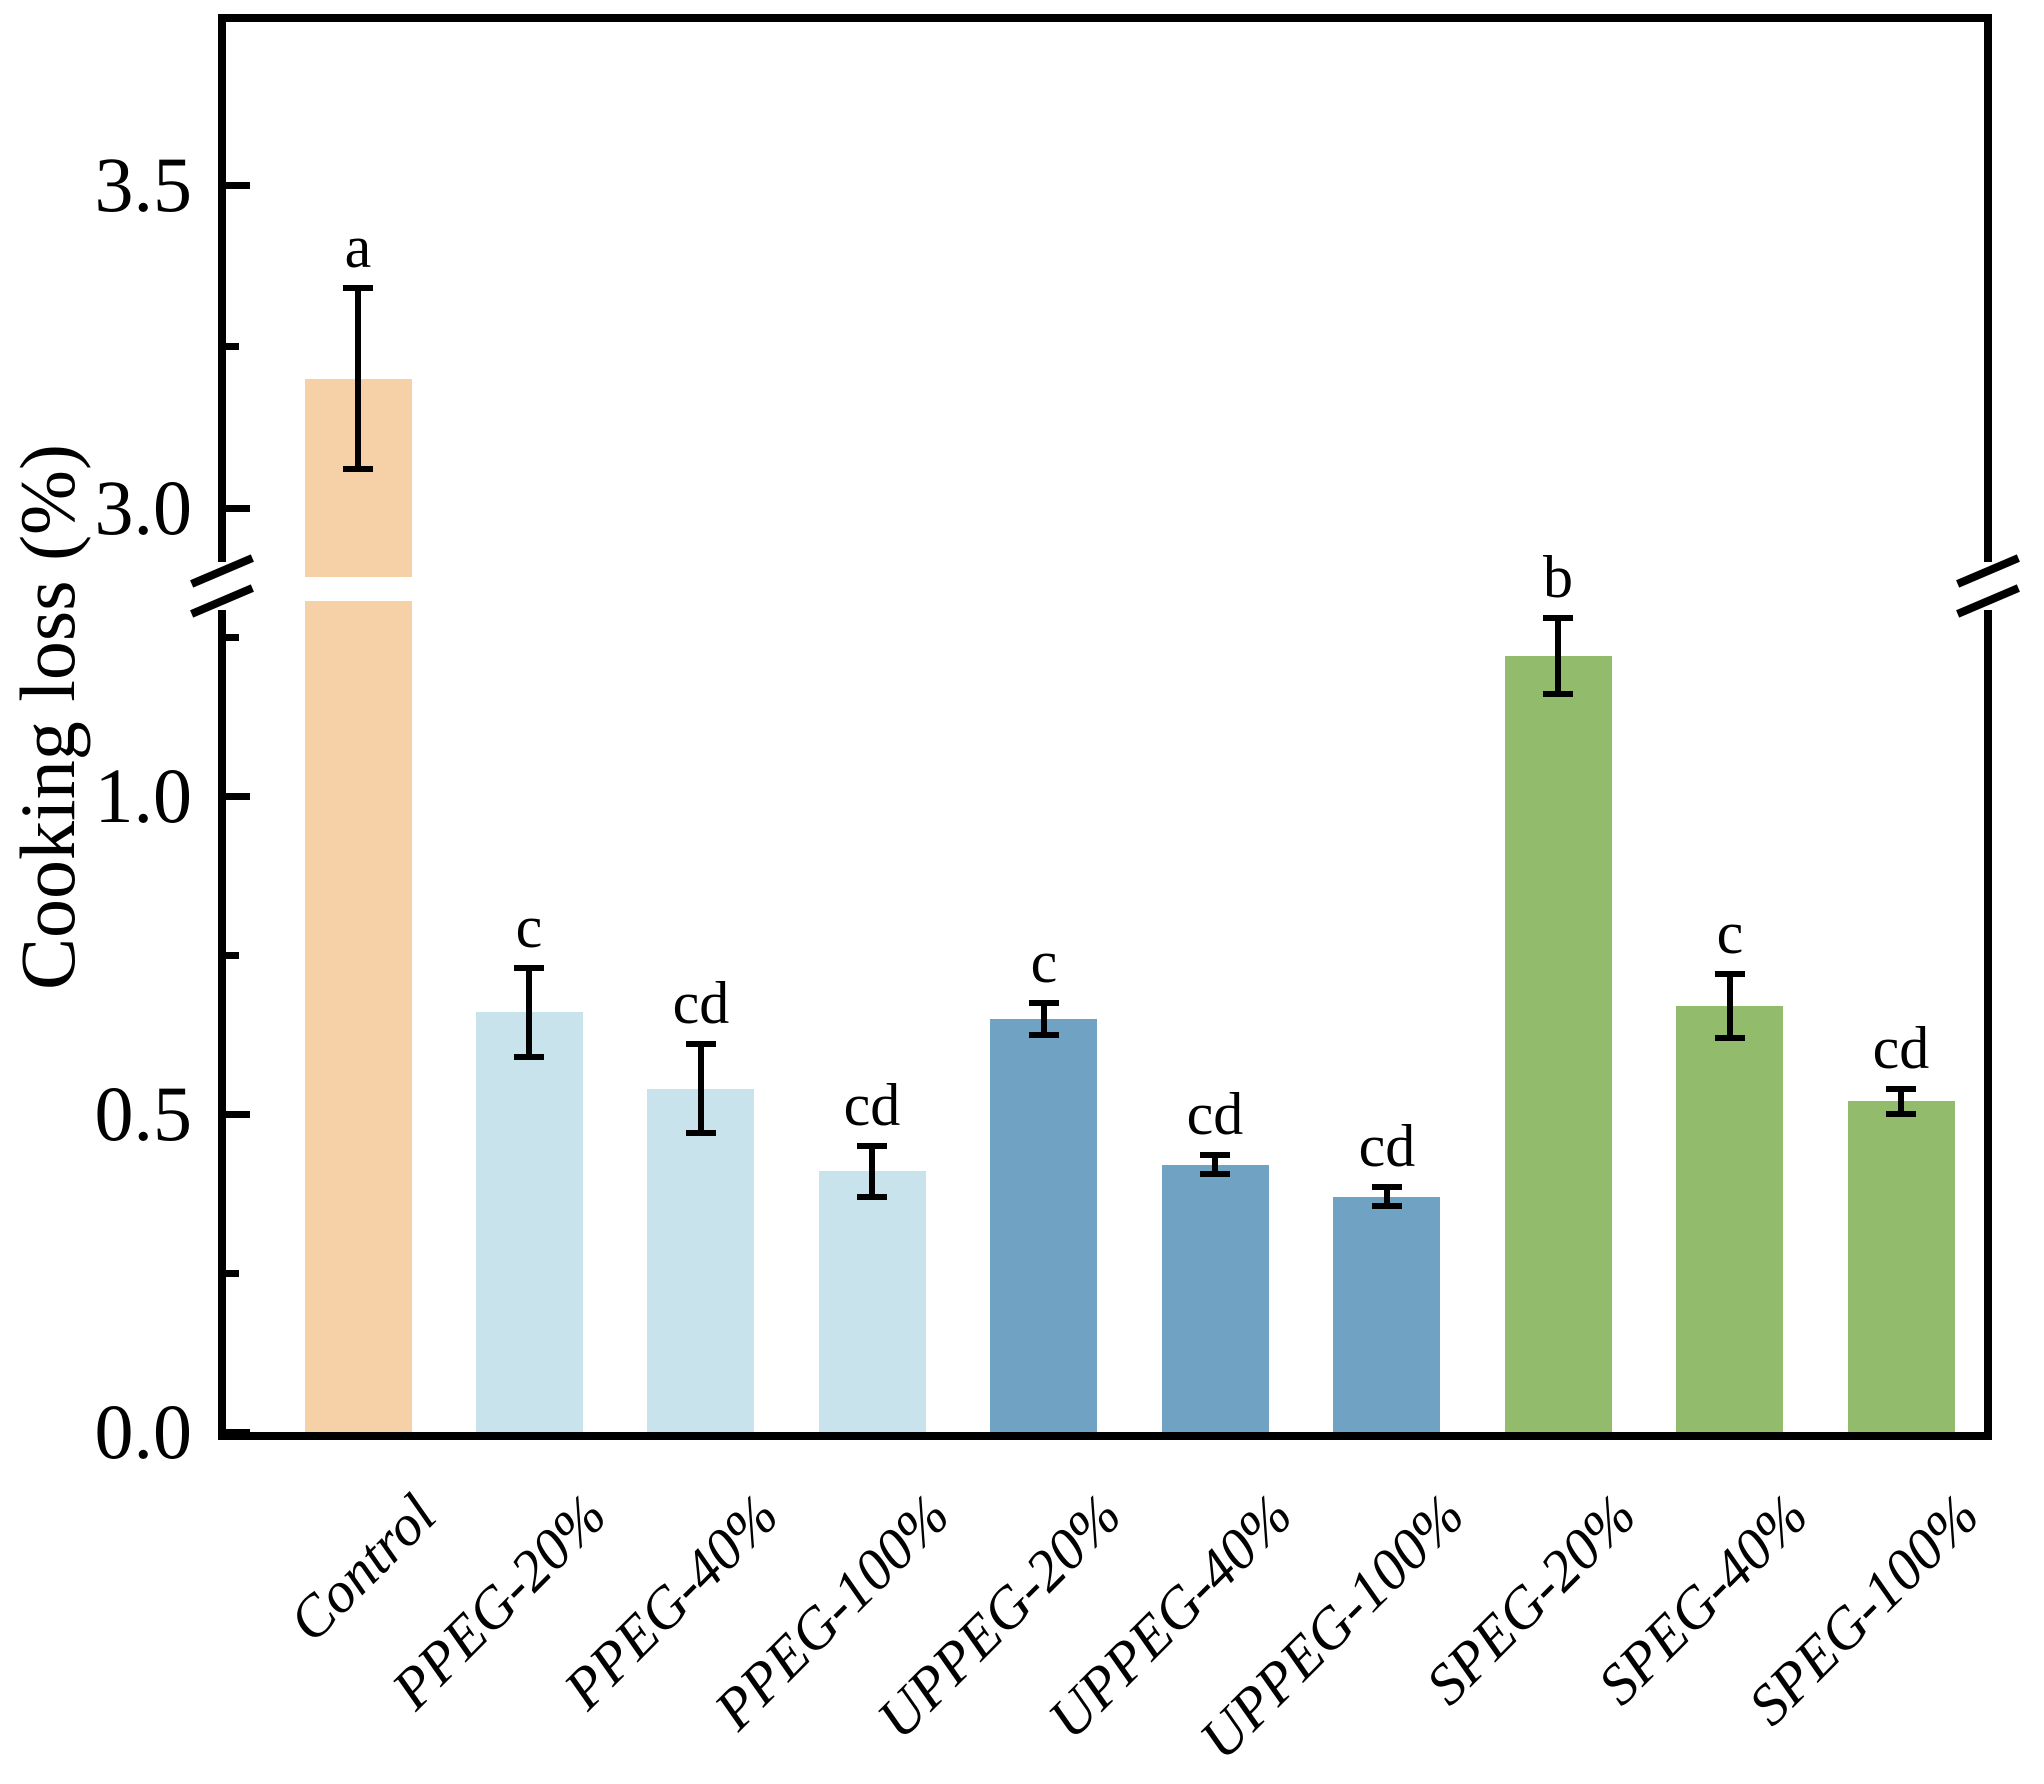 This screenshot has width=2044, height=1784. I want to click on bar-ppeg-100-, so click(872, 1301).